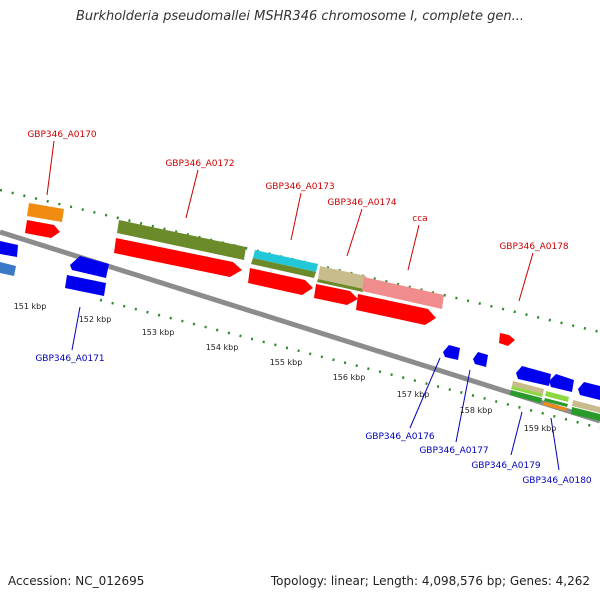 This screenshot has width=600, height=600. Describe the element at coordinates (62, 135) in the screenshot. I see `label-gbp346-a0170: GBP346_A0170` at that location.